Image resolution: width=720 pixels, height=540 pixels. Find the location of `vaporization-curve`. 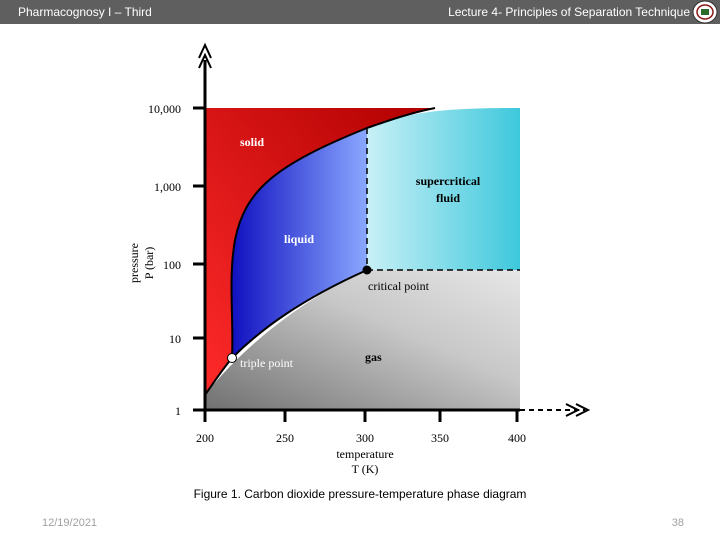

vaporization-curve is located at coordinates (299, 314).